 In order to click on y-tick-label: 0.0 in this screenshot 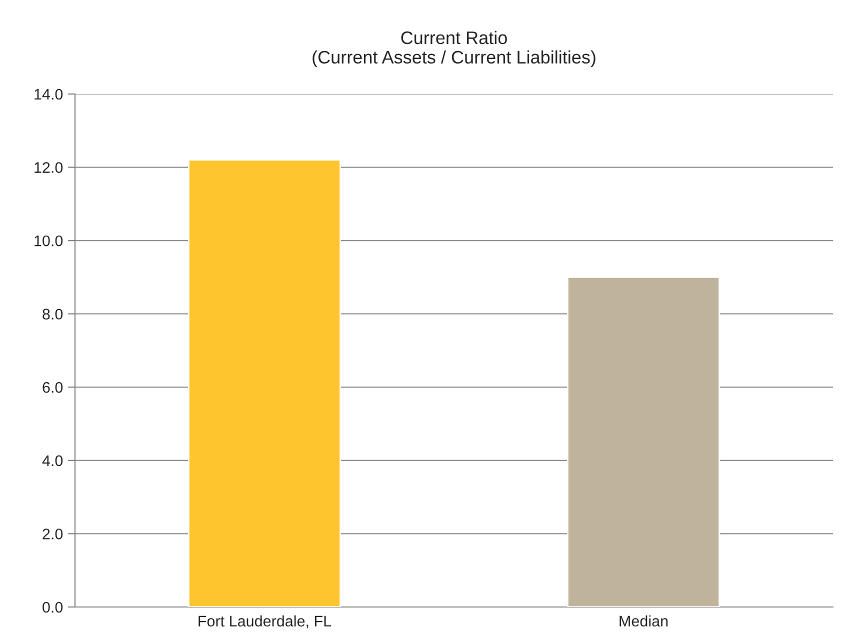, I will do `click(52, 607)`.